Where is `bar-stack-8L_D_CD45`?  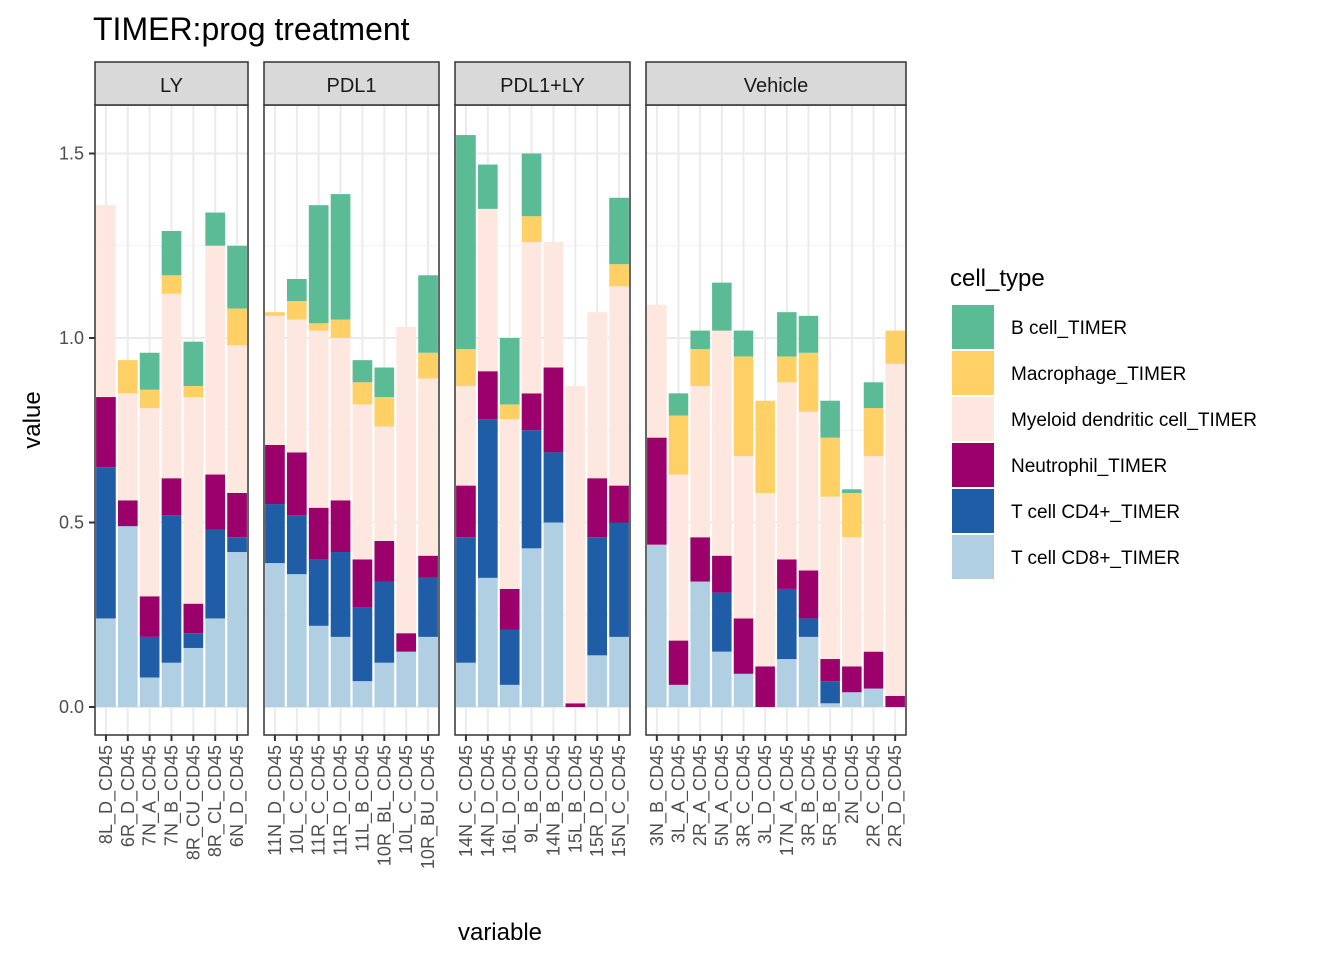
bar-stack-8L_D_CD45 is located at coordinates (106, 456).